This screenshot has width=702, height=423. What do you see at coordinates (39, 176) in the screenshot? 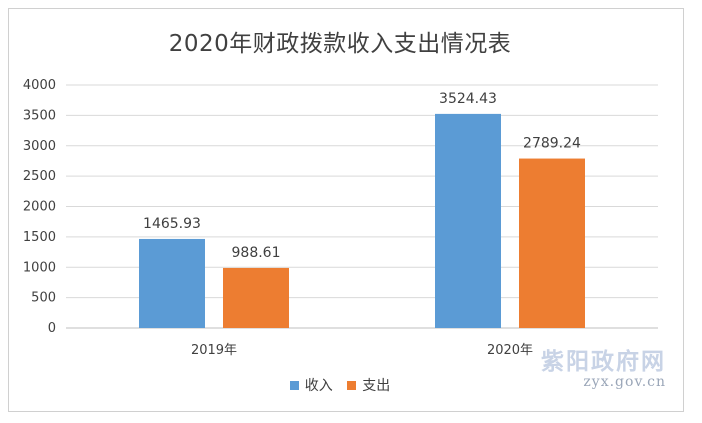
I see `y-tick-label: 2500` at bounding box center [39, 176].